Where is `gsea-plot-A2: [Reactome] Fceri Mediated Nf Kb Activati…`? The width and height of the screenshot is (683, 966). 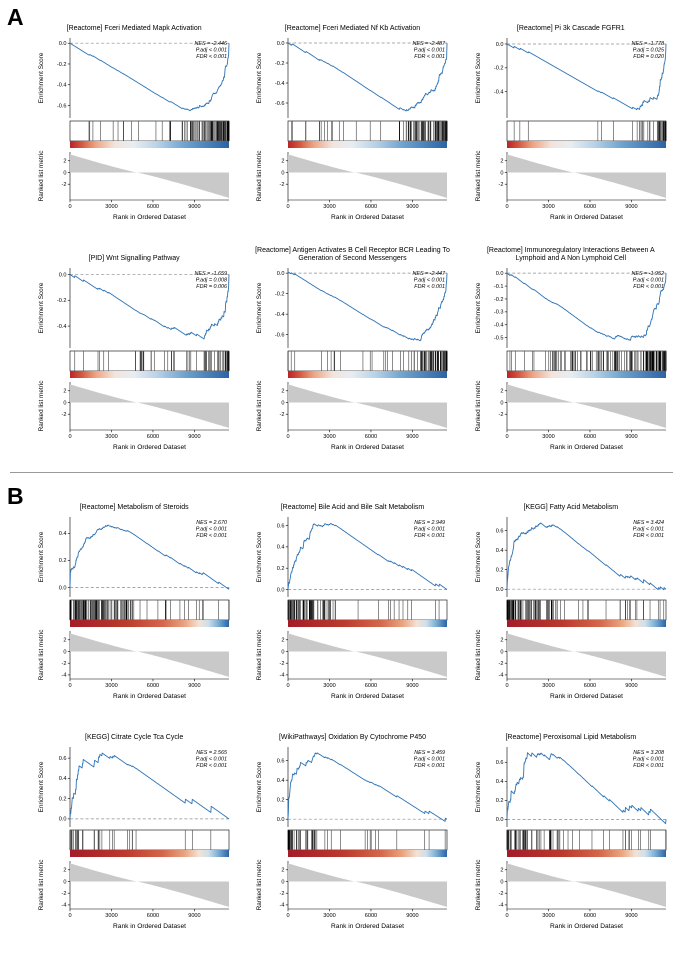 gsea-plot-A2: [Reactome] Fceri Mediated Nf Kb Activati… is located at coordinates (352, 121).